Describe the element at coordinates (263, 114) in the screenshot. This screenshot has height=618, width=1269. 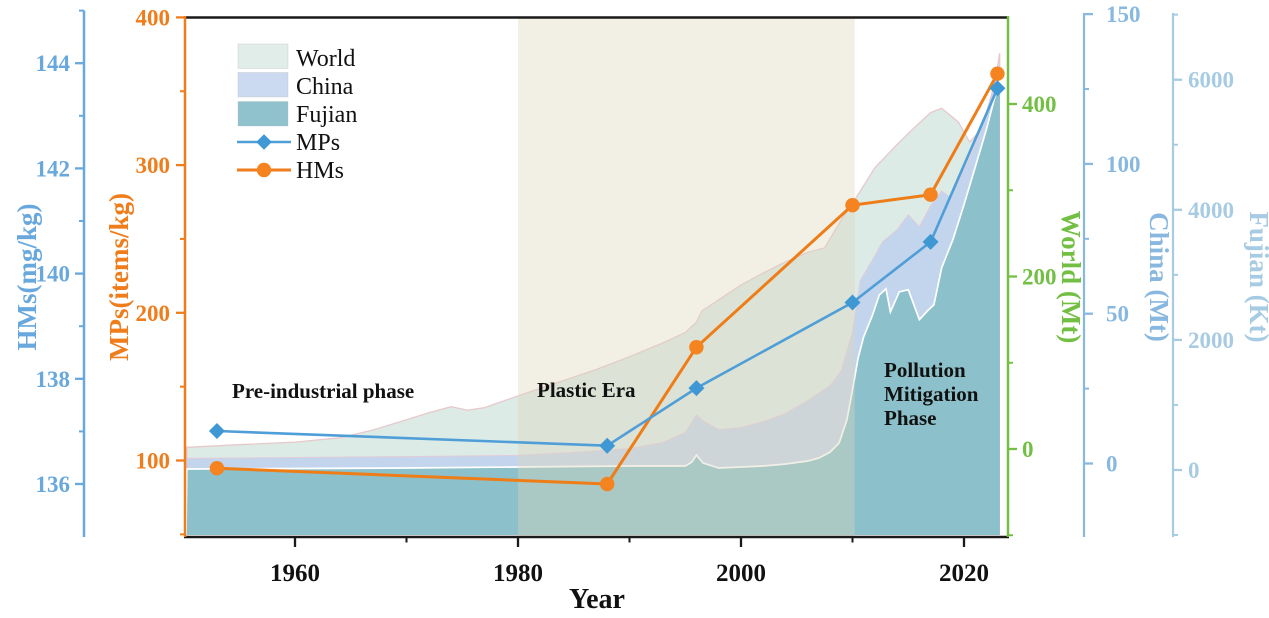
I see `legend-swatch-fujian` at that location.